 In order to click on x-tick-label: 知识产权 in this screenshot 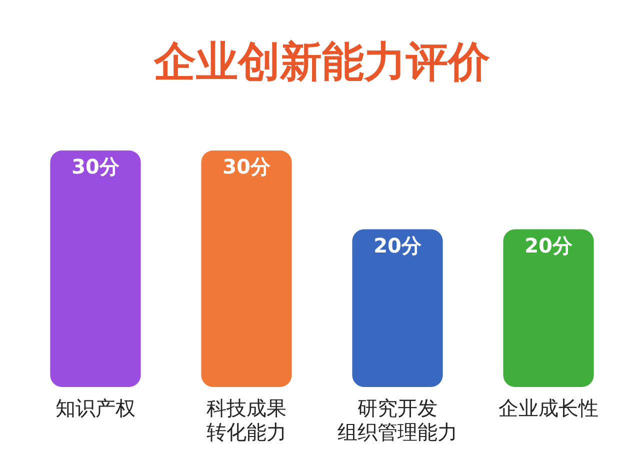, I will do `click(96, 408)`.